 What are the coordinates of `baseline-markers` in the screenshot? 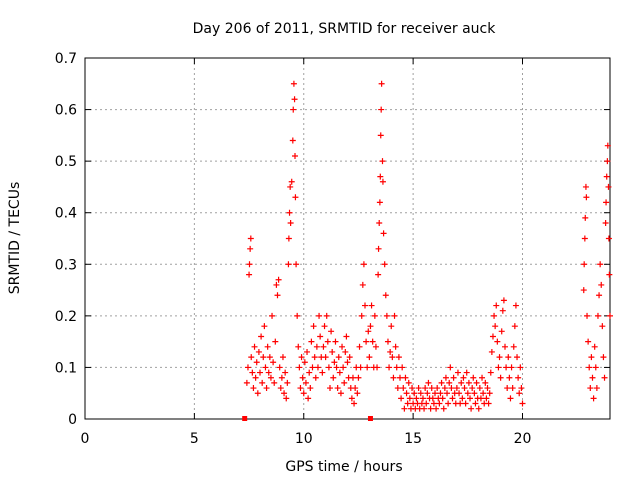 It's located at (307, 418).